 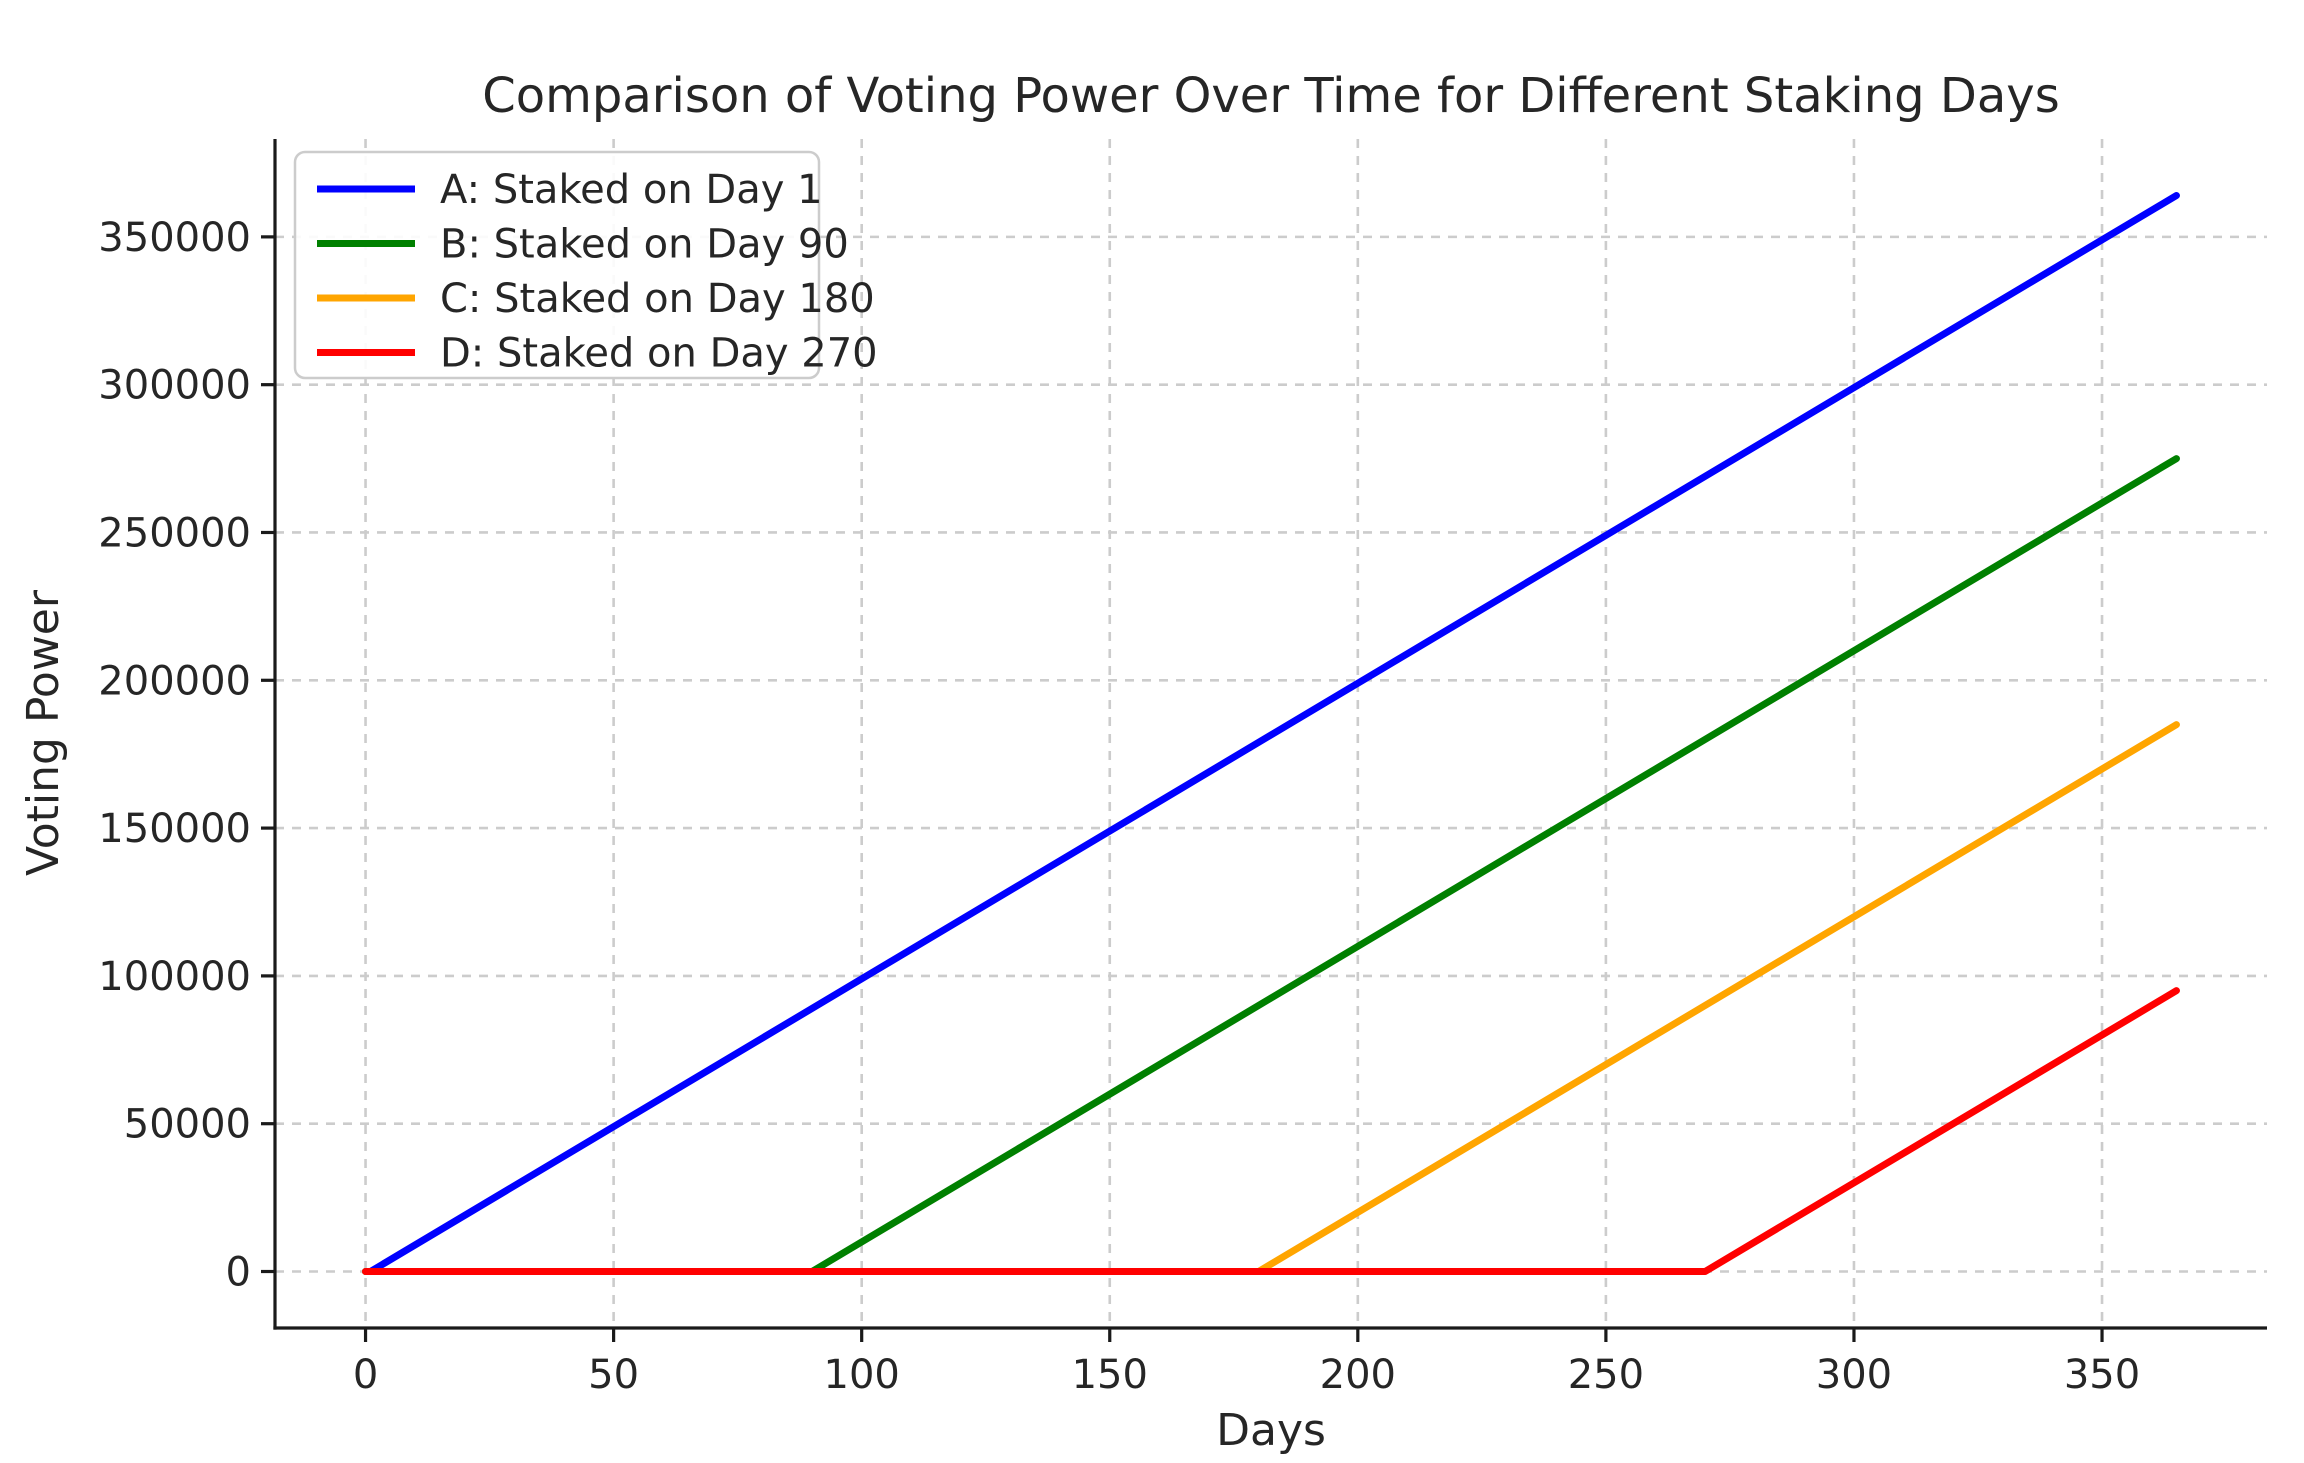 What do you see at coordinates (238, 1273) in the screenshot?
I see `y-tick-label: 0` at bounding box center [238, 1273].